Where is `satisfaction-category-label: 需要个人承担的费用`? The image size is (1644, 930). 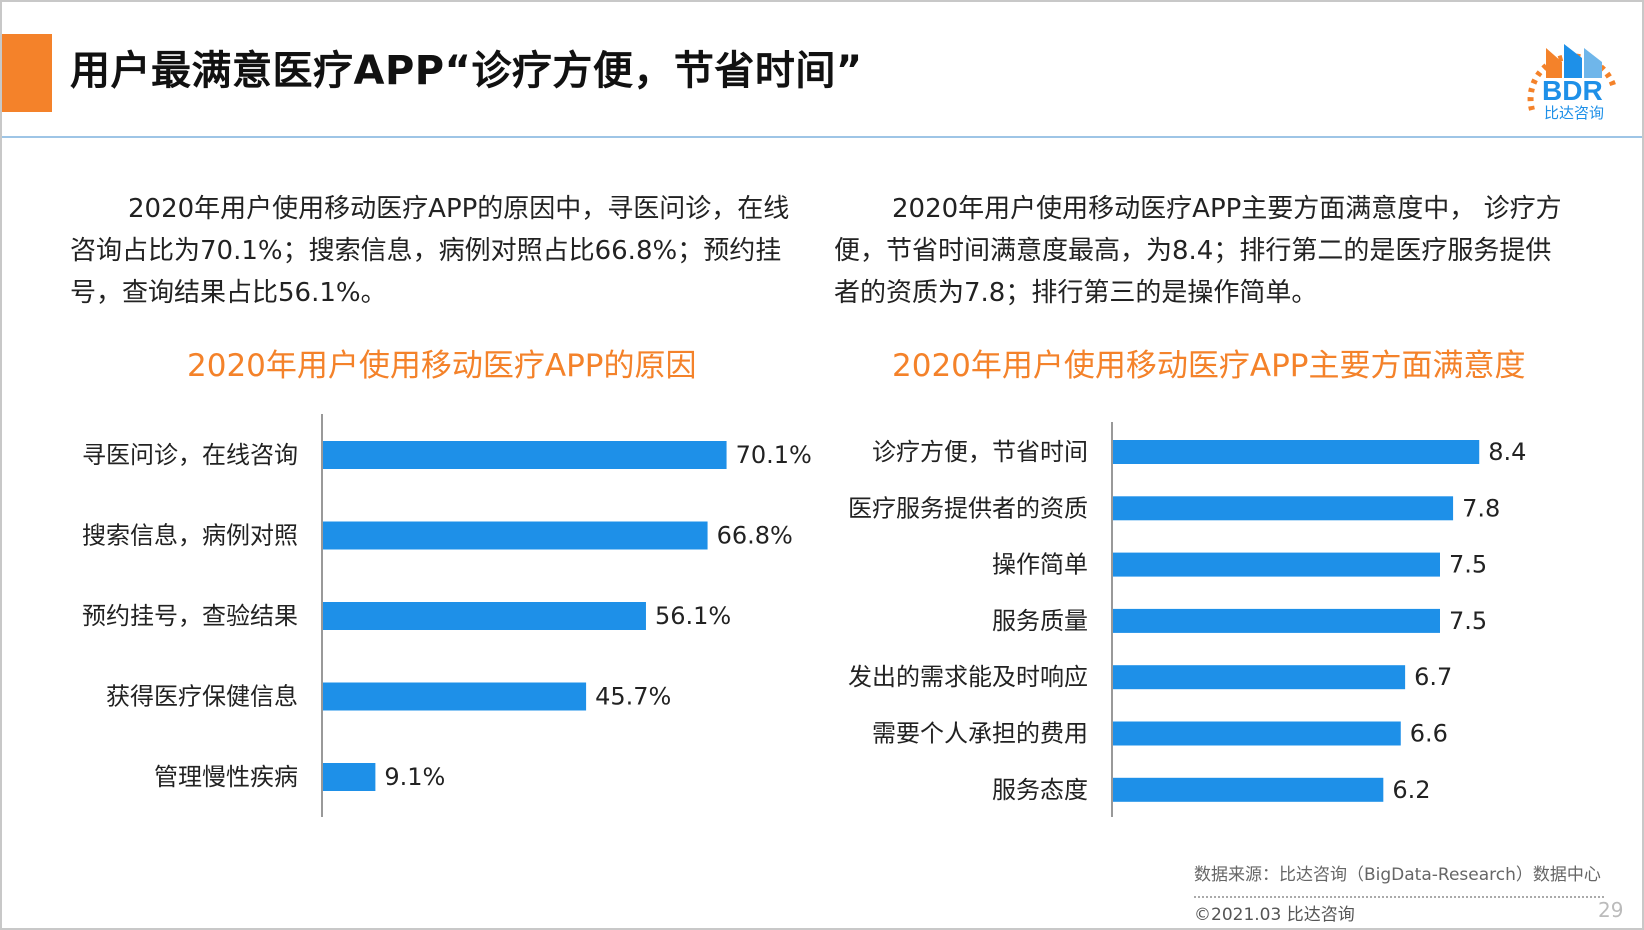 satisfaction-category-label: 需要个人承担的费用 is located at coordinates (980, 734).